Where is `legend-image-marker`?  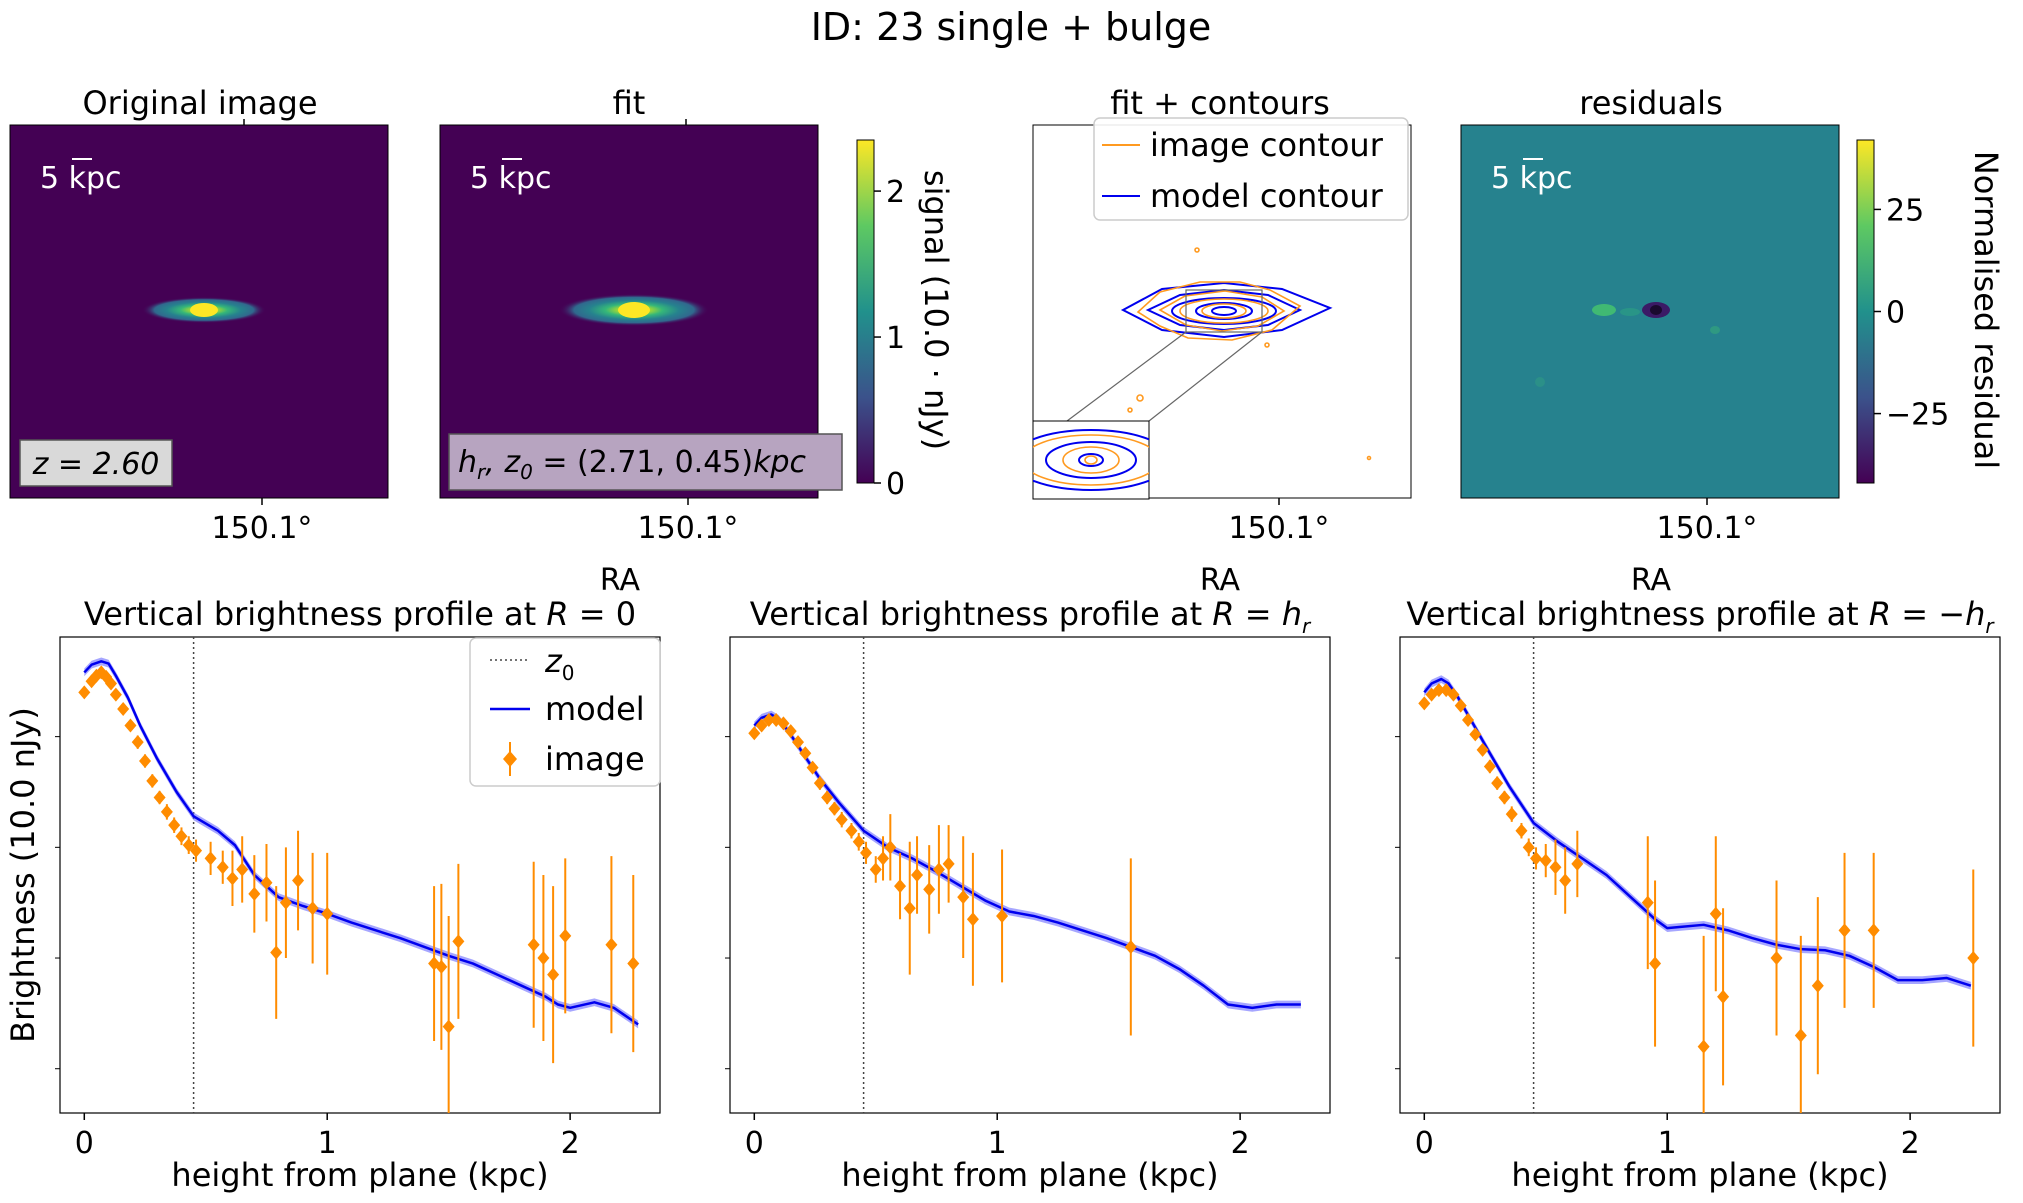
legend-image-marker is located at coordinates (510, 759).